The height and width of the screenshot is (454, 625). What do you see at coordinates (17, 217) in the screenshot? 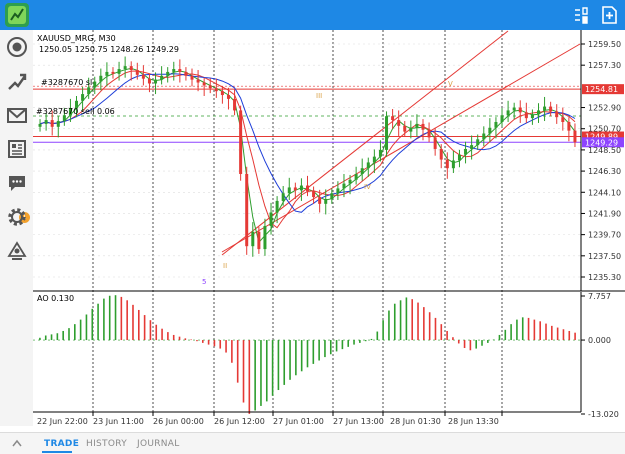
I see `settings-icon` at bounding box center [17, 217].